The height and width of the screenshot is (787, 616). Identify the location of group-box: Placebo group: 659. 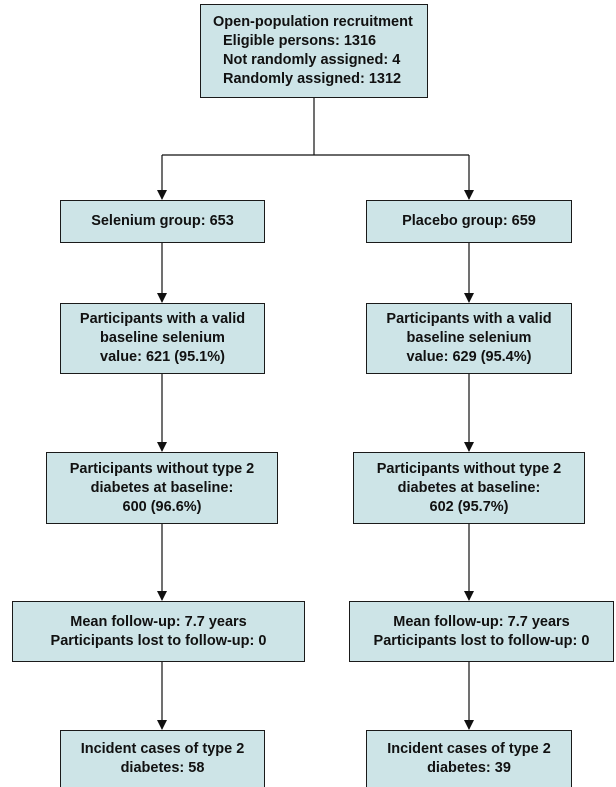
(469, 221).